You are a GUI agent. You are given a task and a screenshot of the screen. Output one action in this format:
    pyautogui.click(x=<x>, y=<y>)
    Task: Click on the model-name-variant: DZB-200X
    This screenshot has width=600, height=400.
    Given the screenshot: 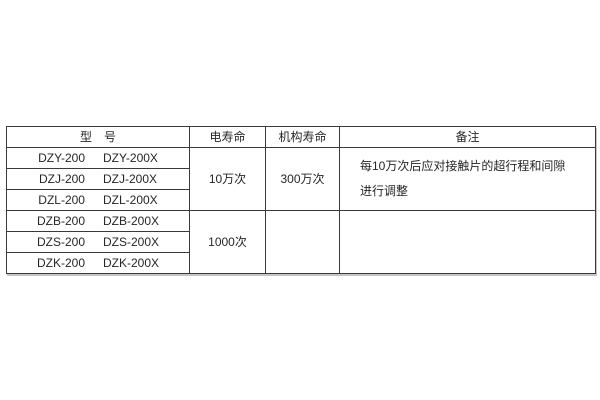 What is the action you would take?
    pyautogui.click(x=131, y=221)
    